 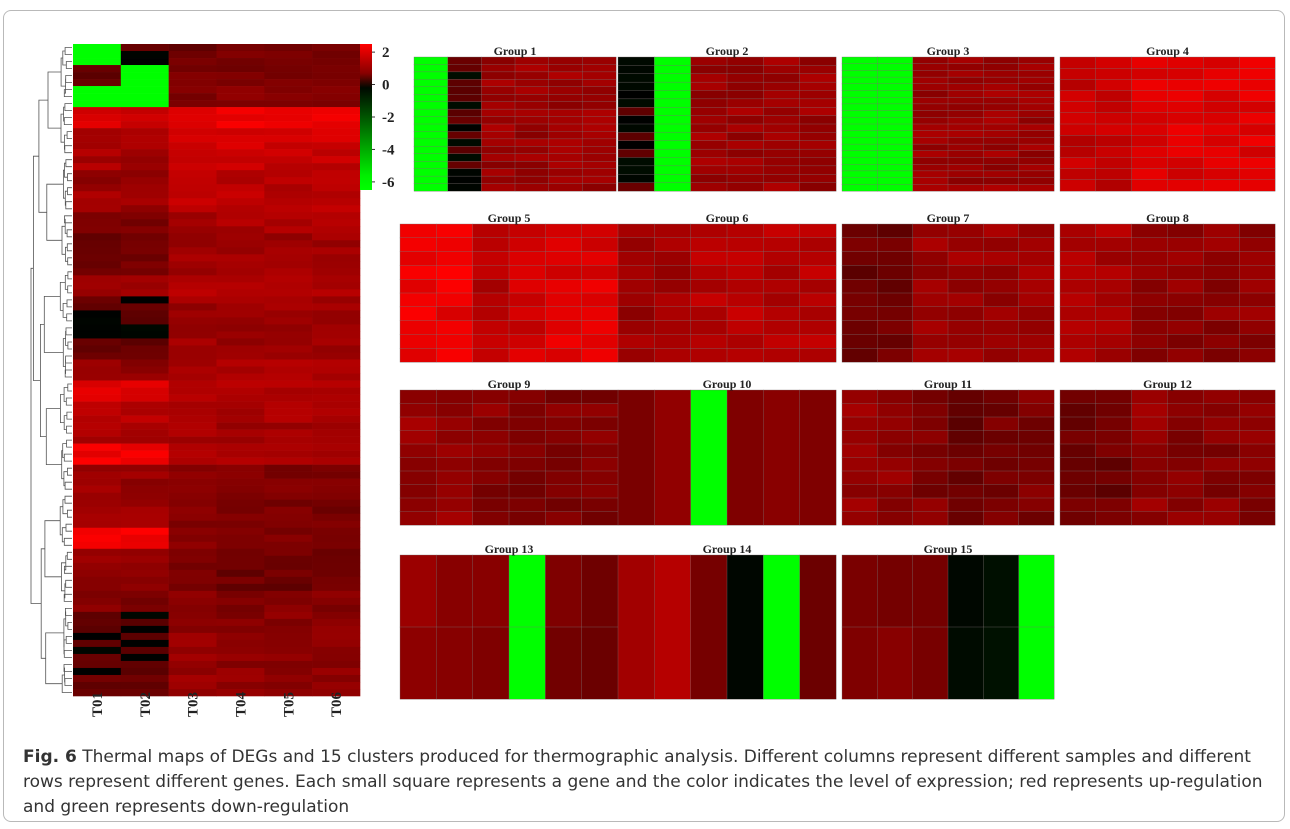 I want to click on group-title: Group 6, so click(x=727, y=218).